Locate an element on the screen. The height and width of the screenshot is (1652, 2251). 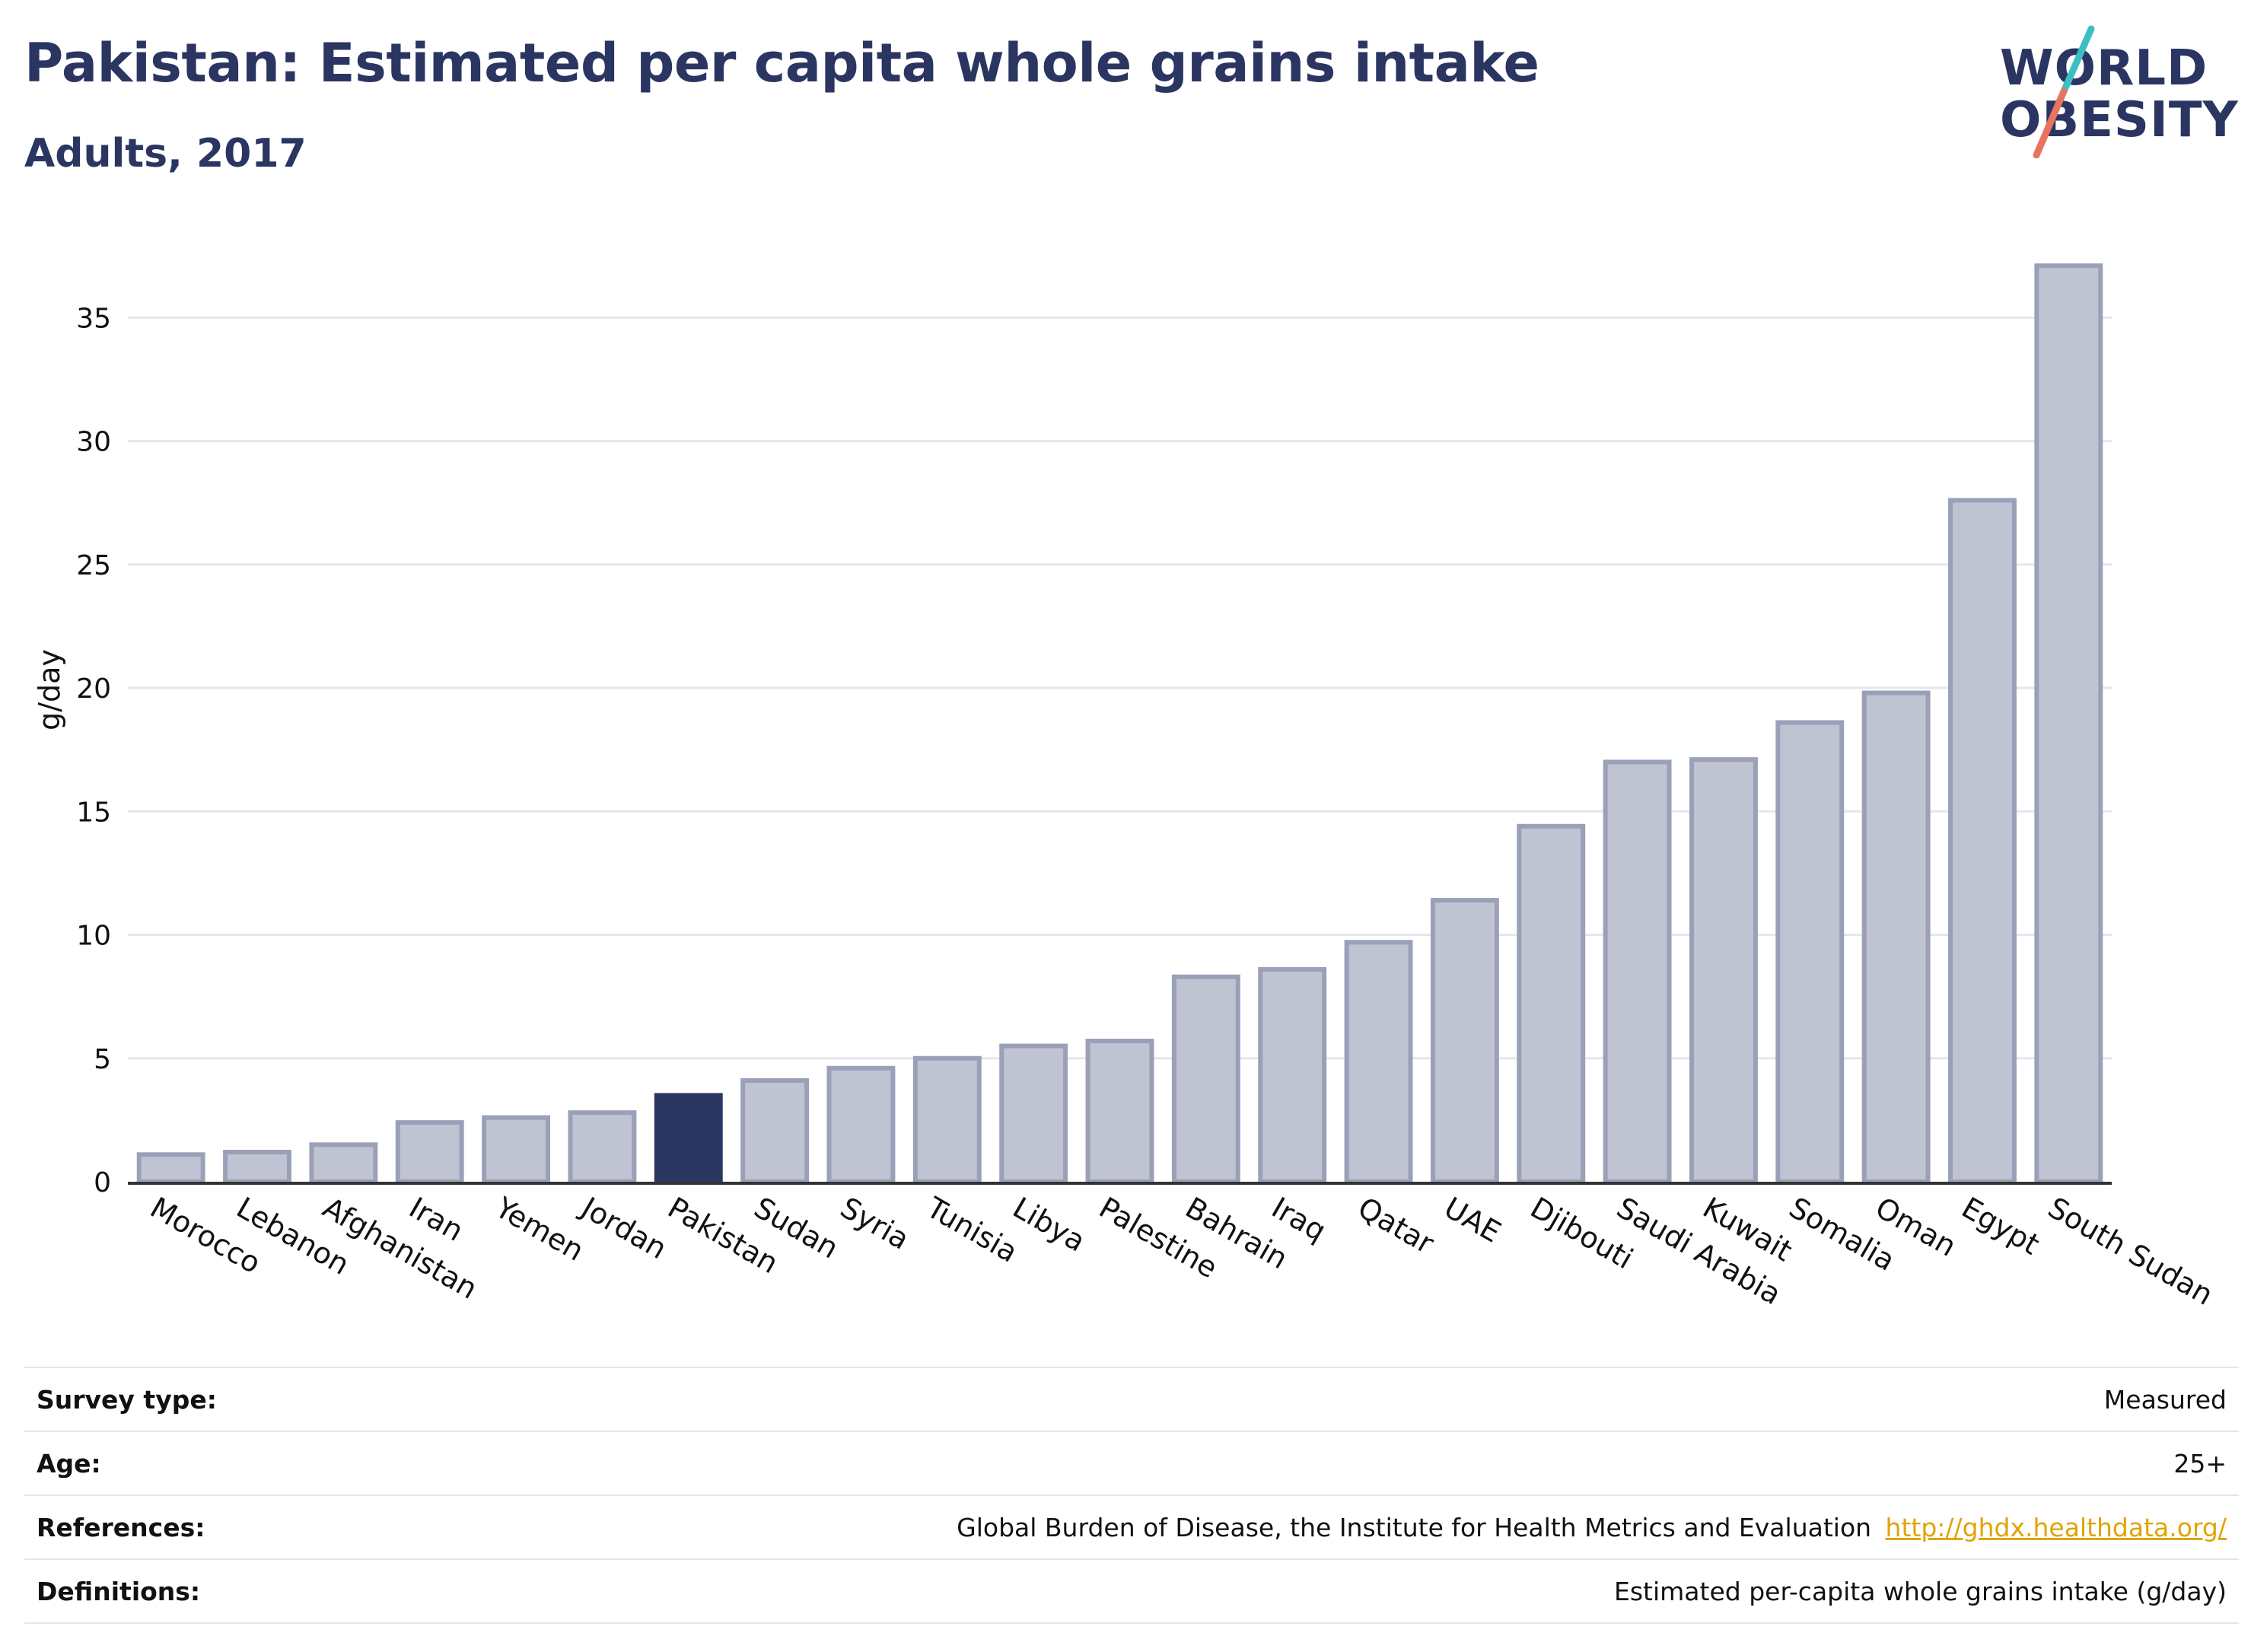
bar-tunisia is located at coordinates (947, 1120).